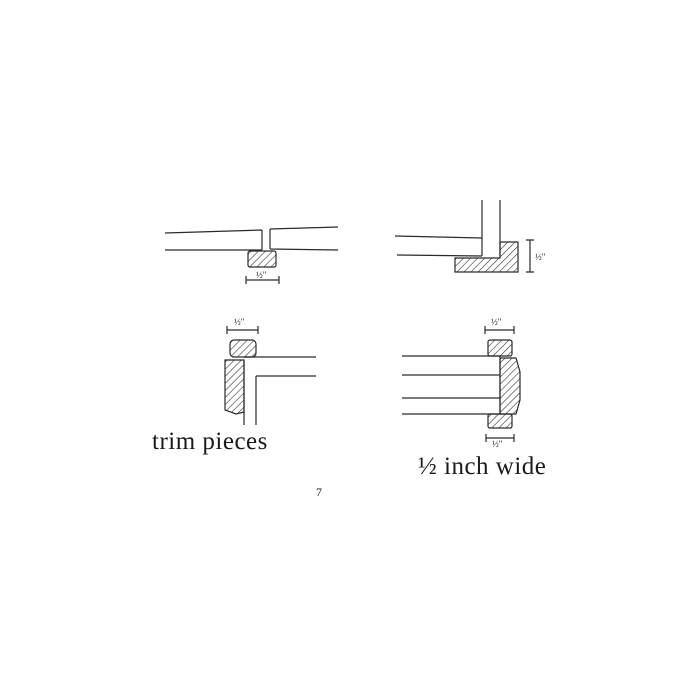 Image resolution: width=700 pixels, height=700 pixels. I want to click on bottom-trim-hatched, so click(500, 421).